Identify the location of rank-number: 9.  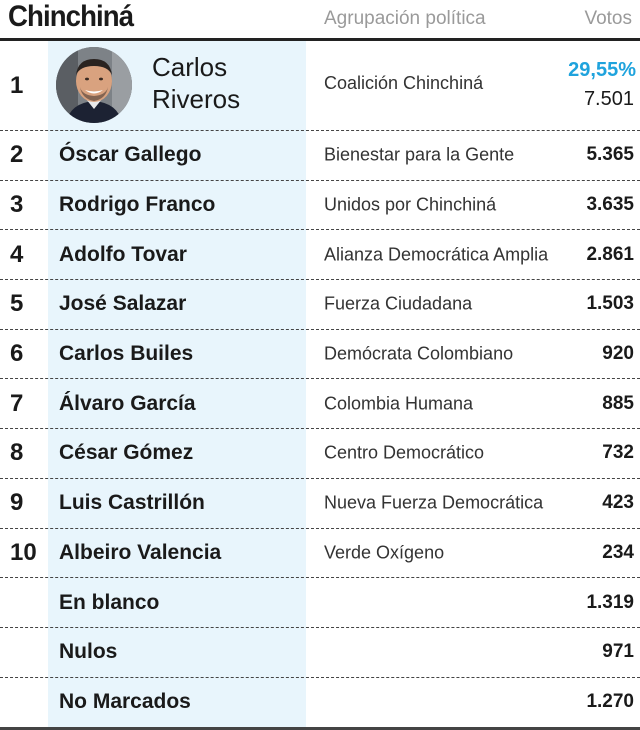
(17, 503).